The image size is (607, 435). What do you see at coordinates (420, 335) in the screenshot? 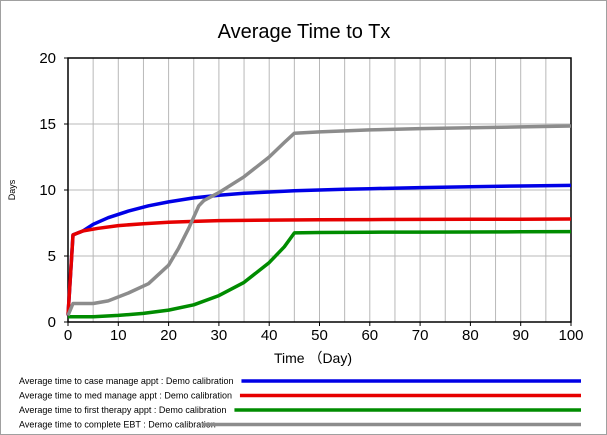
I see `x-tick-label: 70` at bounding box center [420, 335].